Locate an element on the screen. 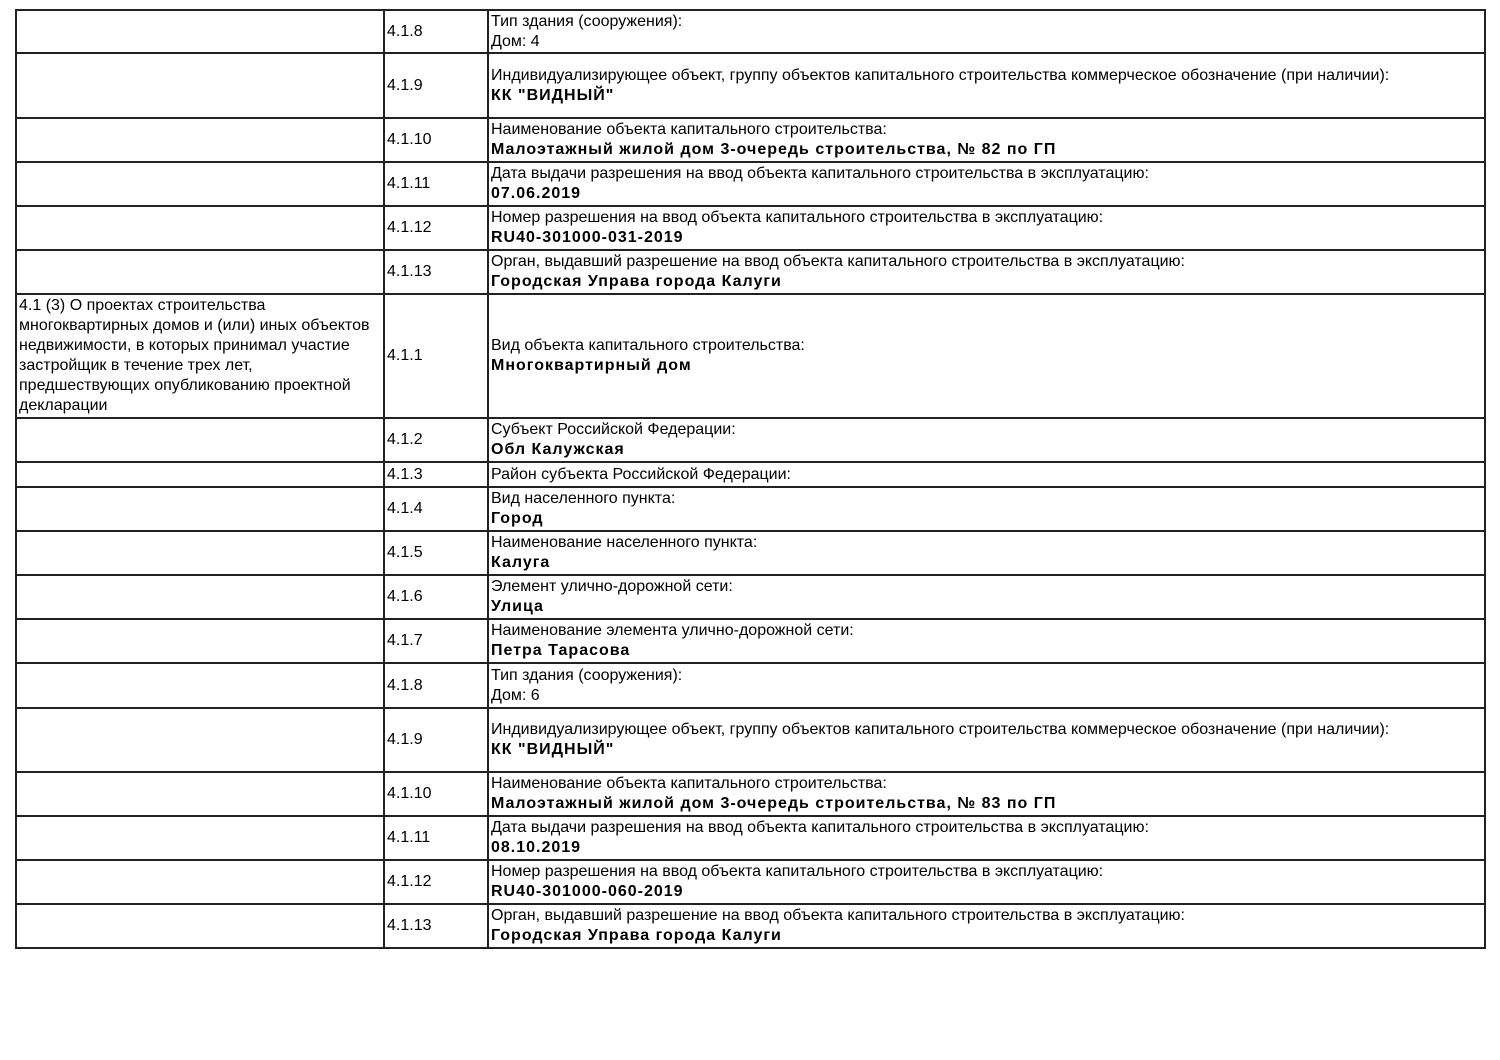 The image size is (1500, 1060). code-cell: 4.1.4 is located at coordinates (436, 509).